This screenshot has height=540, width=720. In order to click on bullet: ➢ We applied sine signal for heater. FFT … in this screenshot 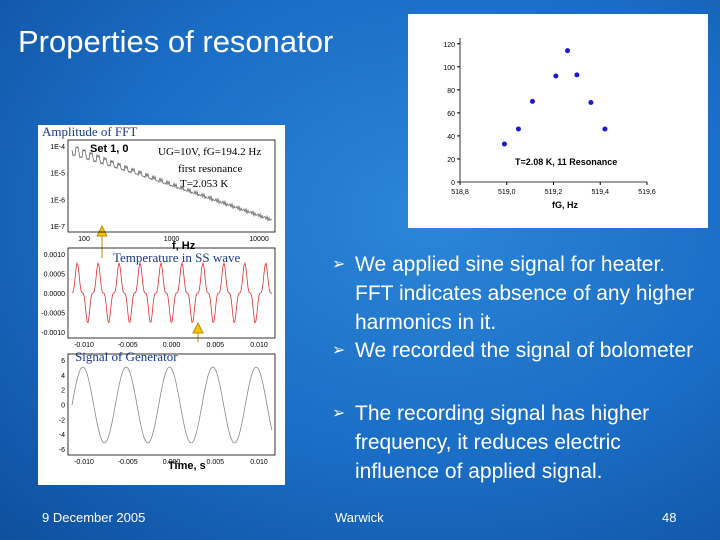, I will do `click(517, 293)`.